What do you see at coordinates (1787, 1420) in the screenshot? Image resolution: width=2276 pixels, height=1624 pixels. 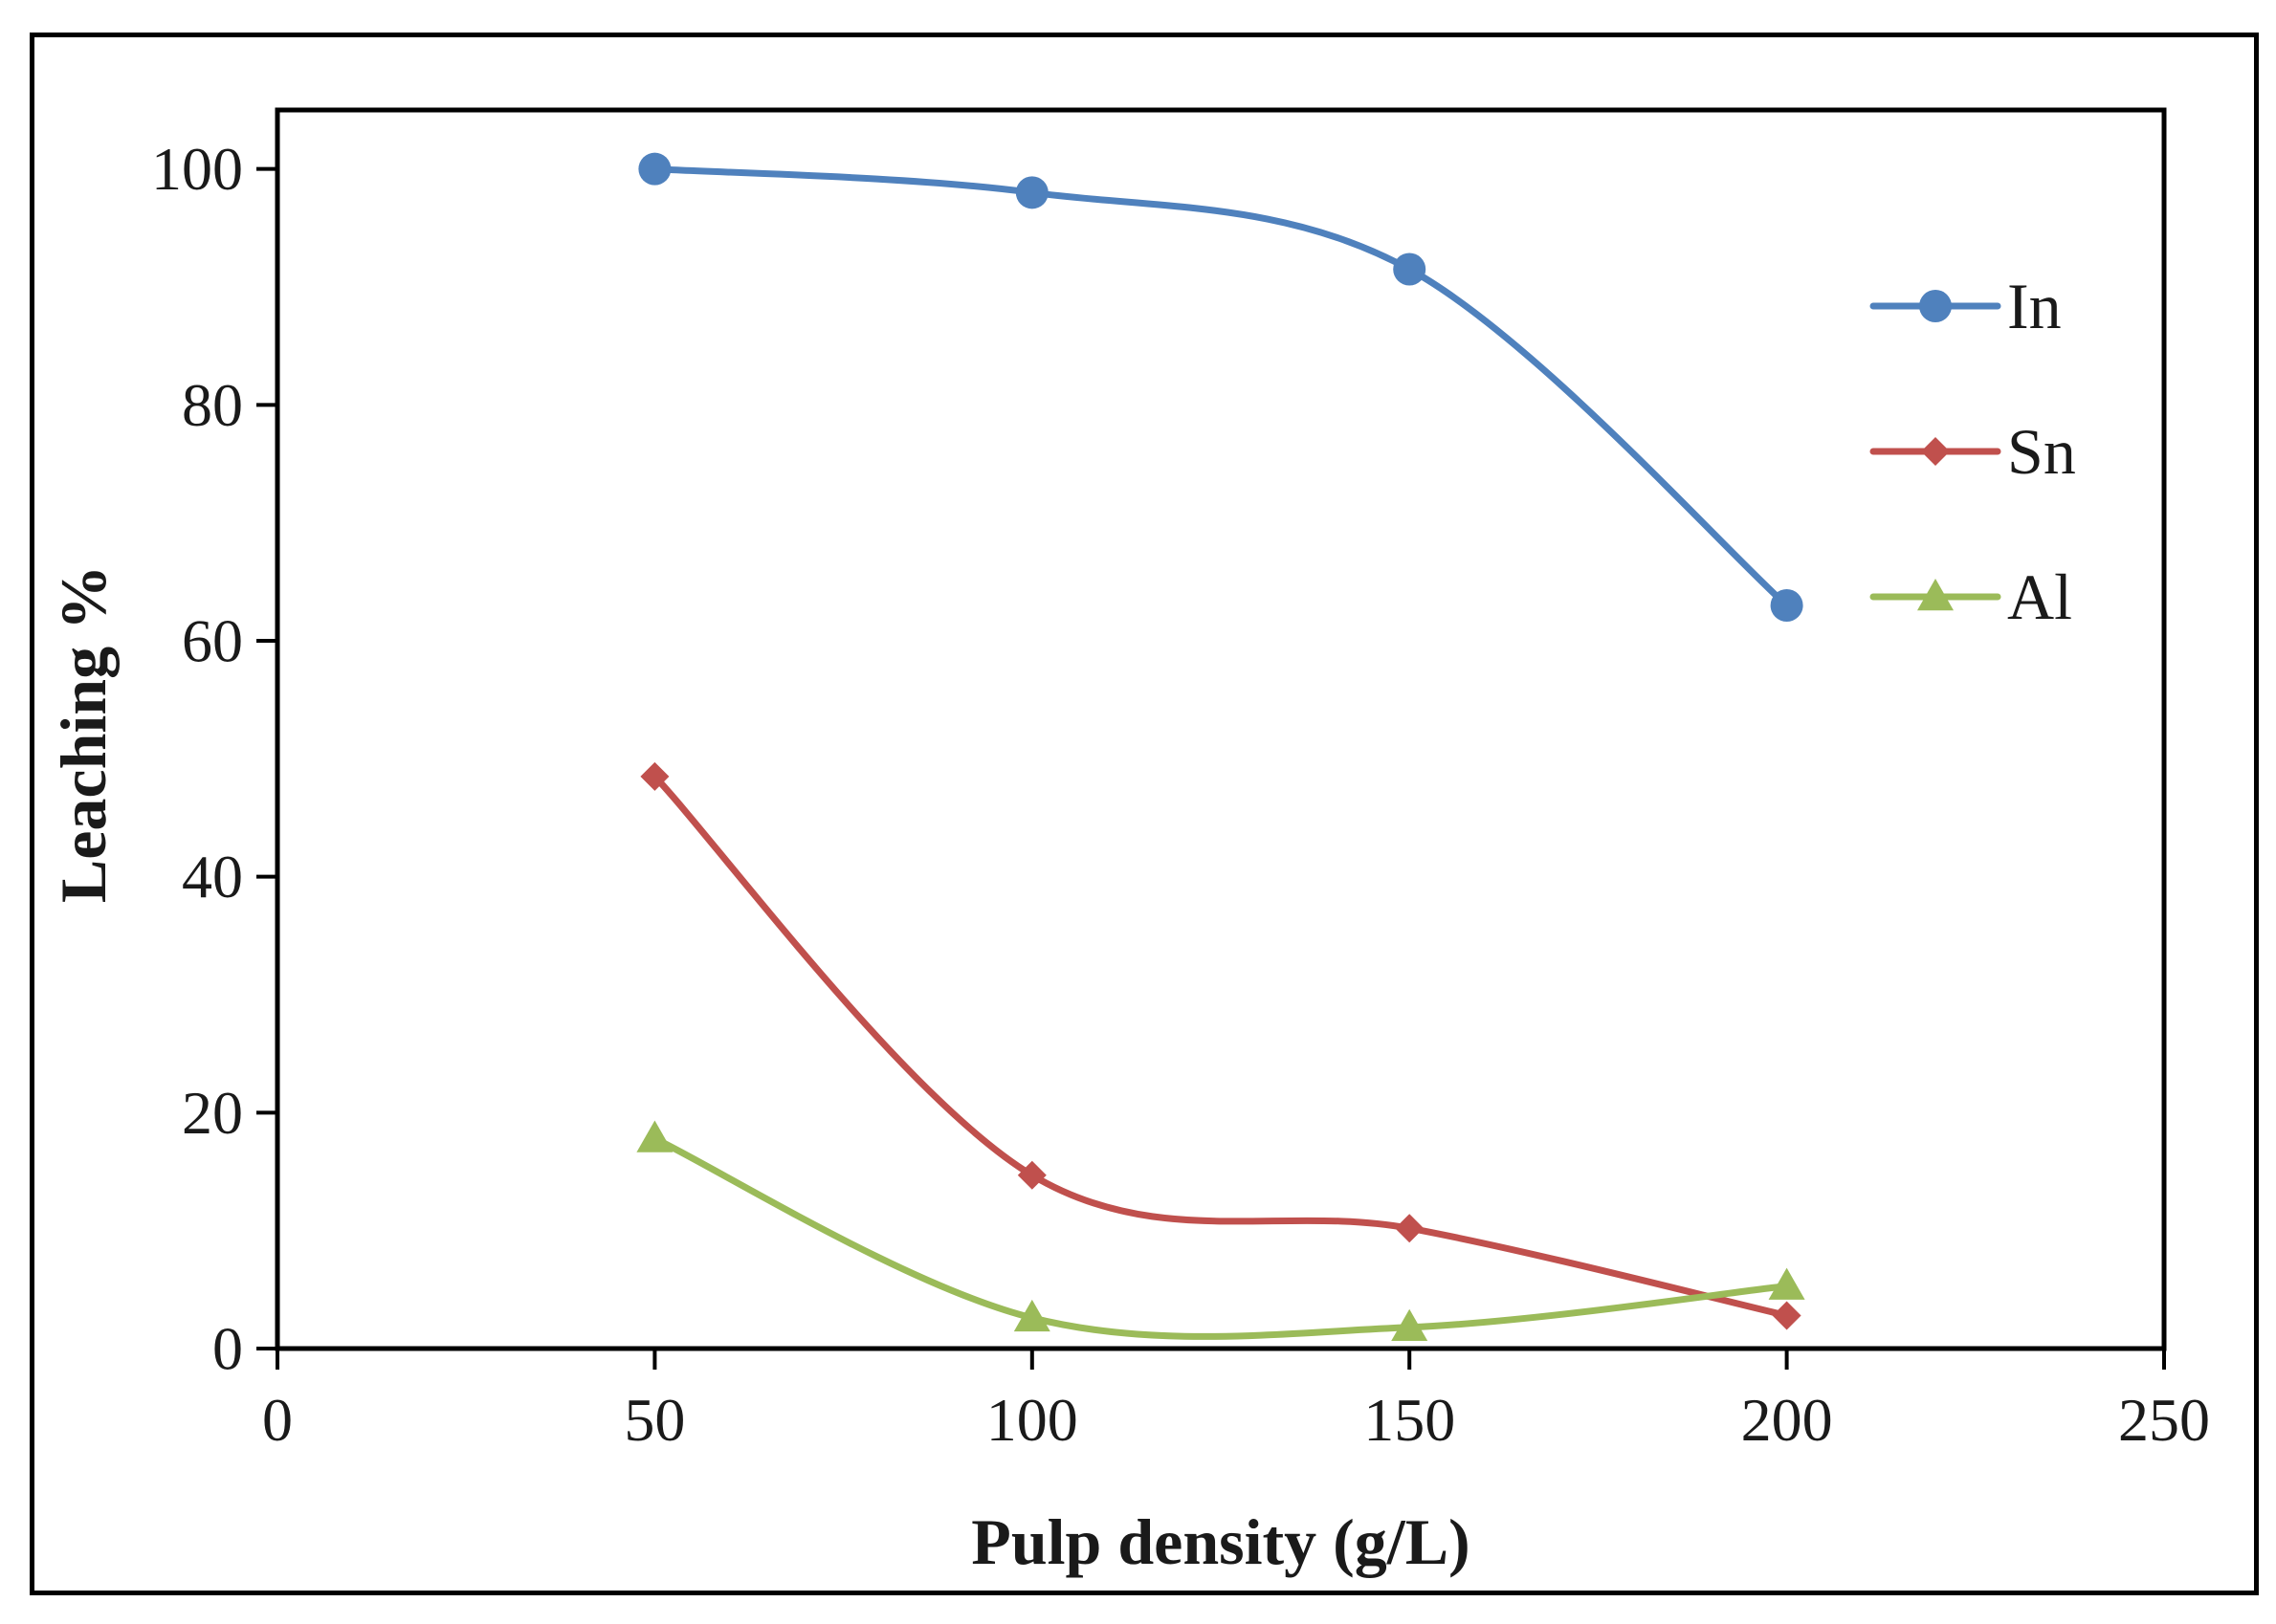 I see `x-tick-label: 200` at bounding box center [1787, 1420].